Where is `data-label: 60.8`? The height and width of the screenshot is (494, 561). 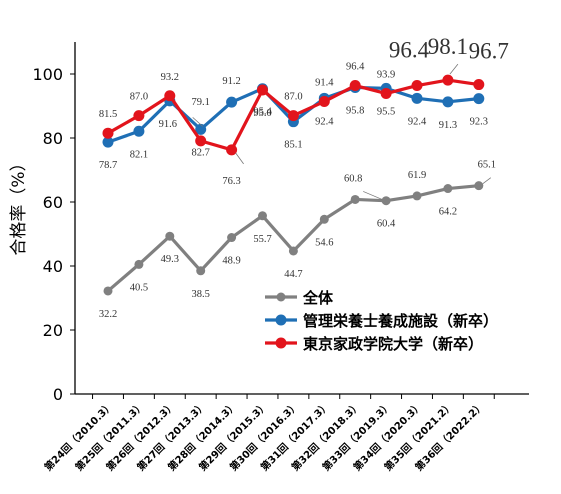
data-label: 60.8 is located at coordinates (353, 178).